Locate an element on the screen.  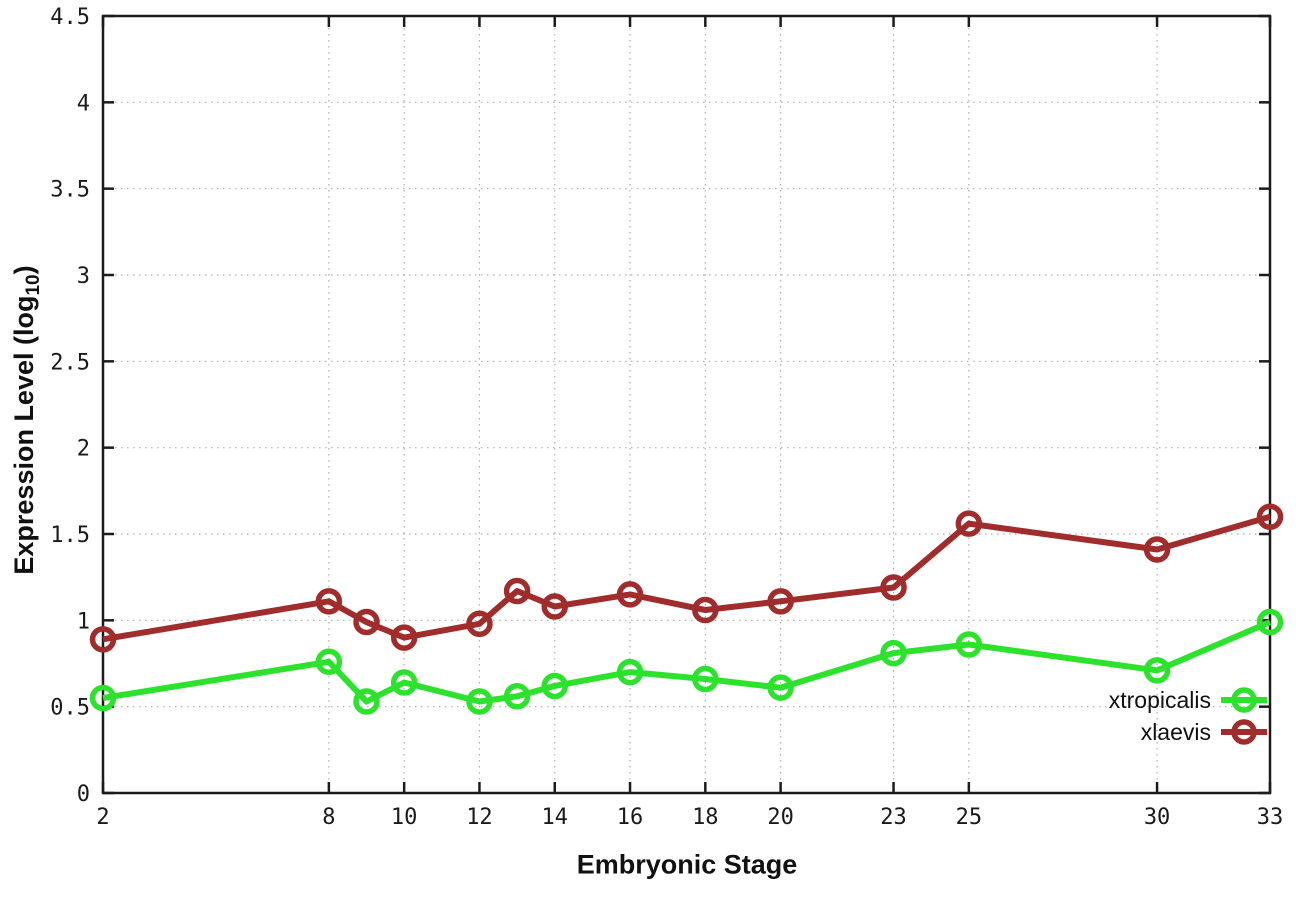
y-tick-label: 2.5 is located at coordinates (70, 362).